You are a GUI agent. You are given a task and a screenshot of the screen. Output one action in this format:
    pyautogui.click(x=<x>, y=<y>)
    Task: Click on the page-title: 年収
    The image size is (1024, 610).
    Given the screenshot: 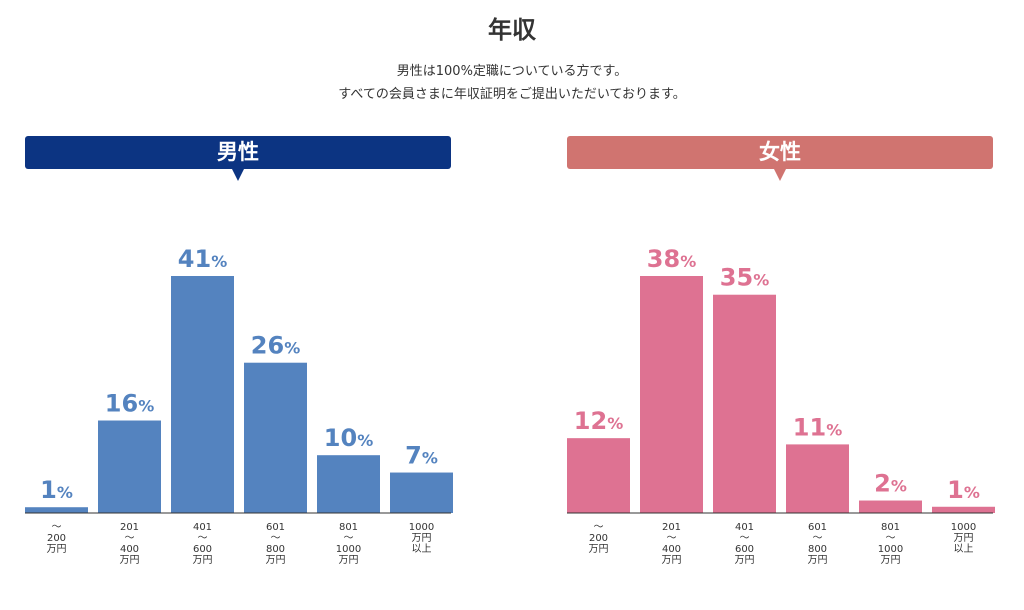 What is the action you would take?
    pyautogui.click(x=512, y=30)
    